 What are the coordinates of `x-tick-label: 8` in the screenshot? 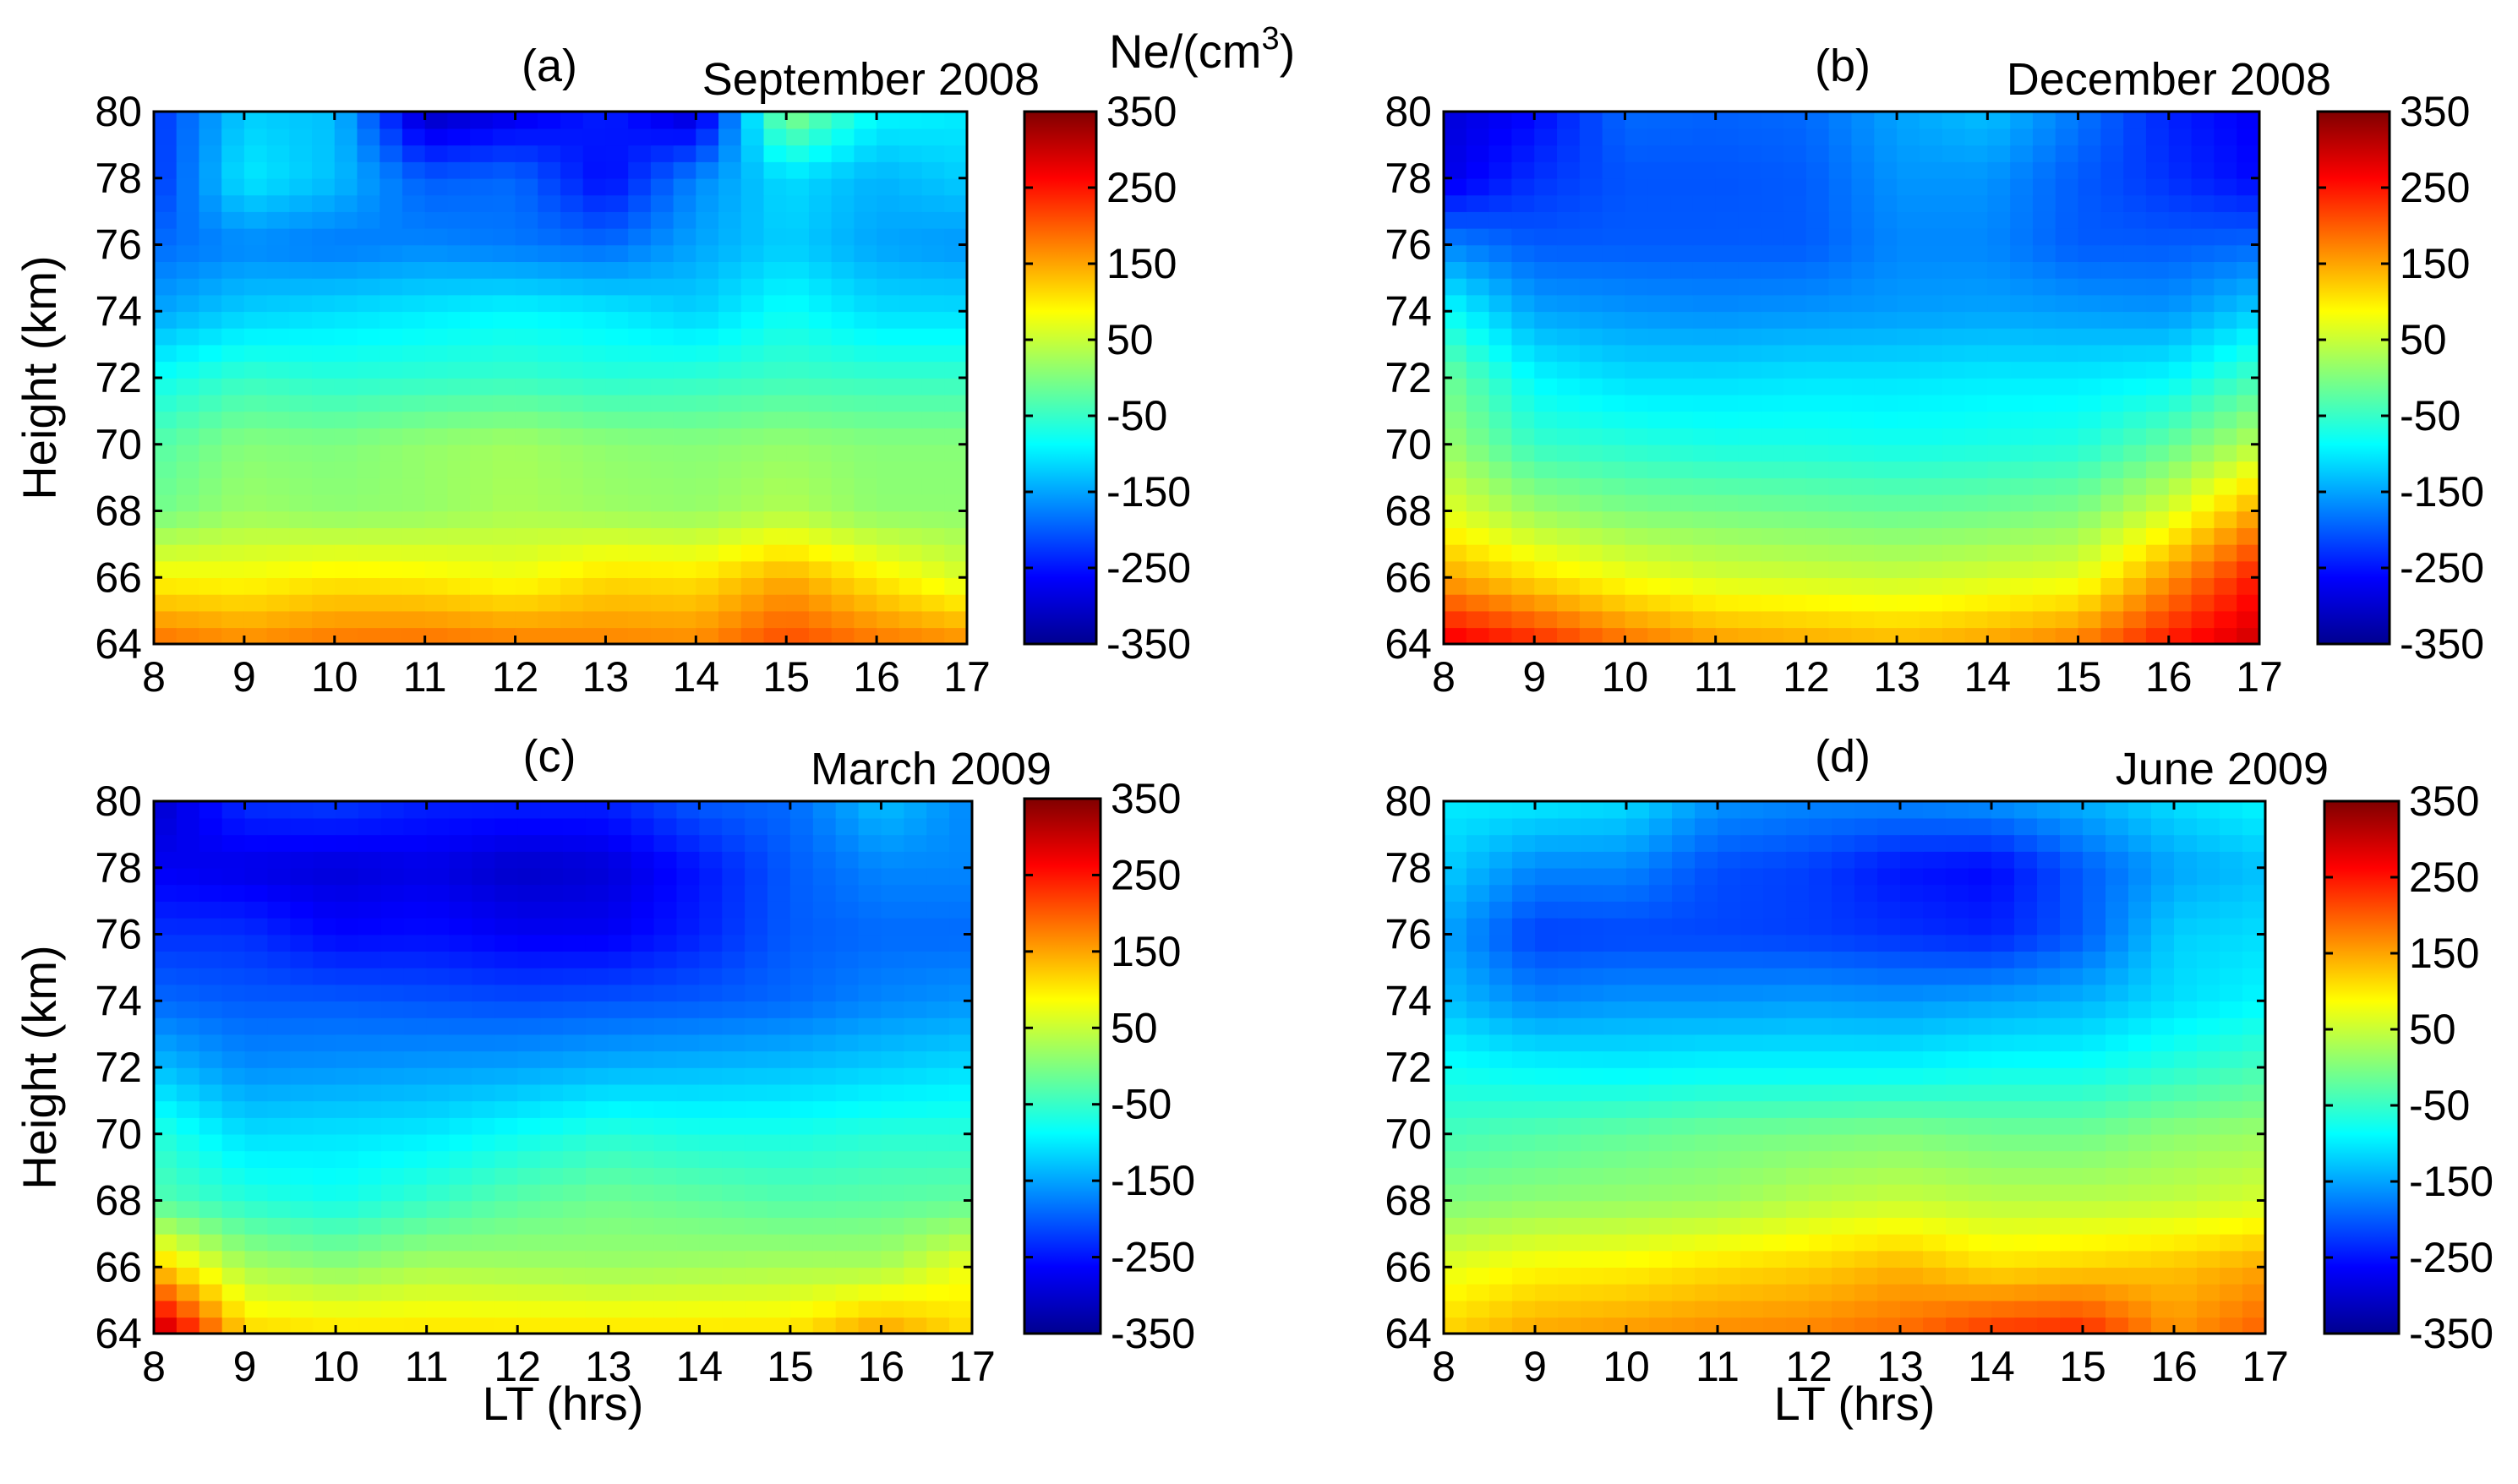 It's located at (1444, 677).